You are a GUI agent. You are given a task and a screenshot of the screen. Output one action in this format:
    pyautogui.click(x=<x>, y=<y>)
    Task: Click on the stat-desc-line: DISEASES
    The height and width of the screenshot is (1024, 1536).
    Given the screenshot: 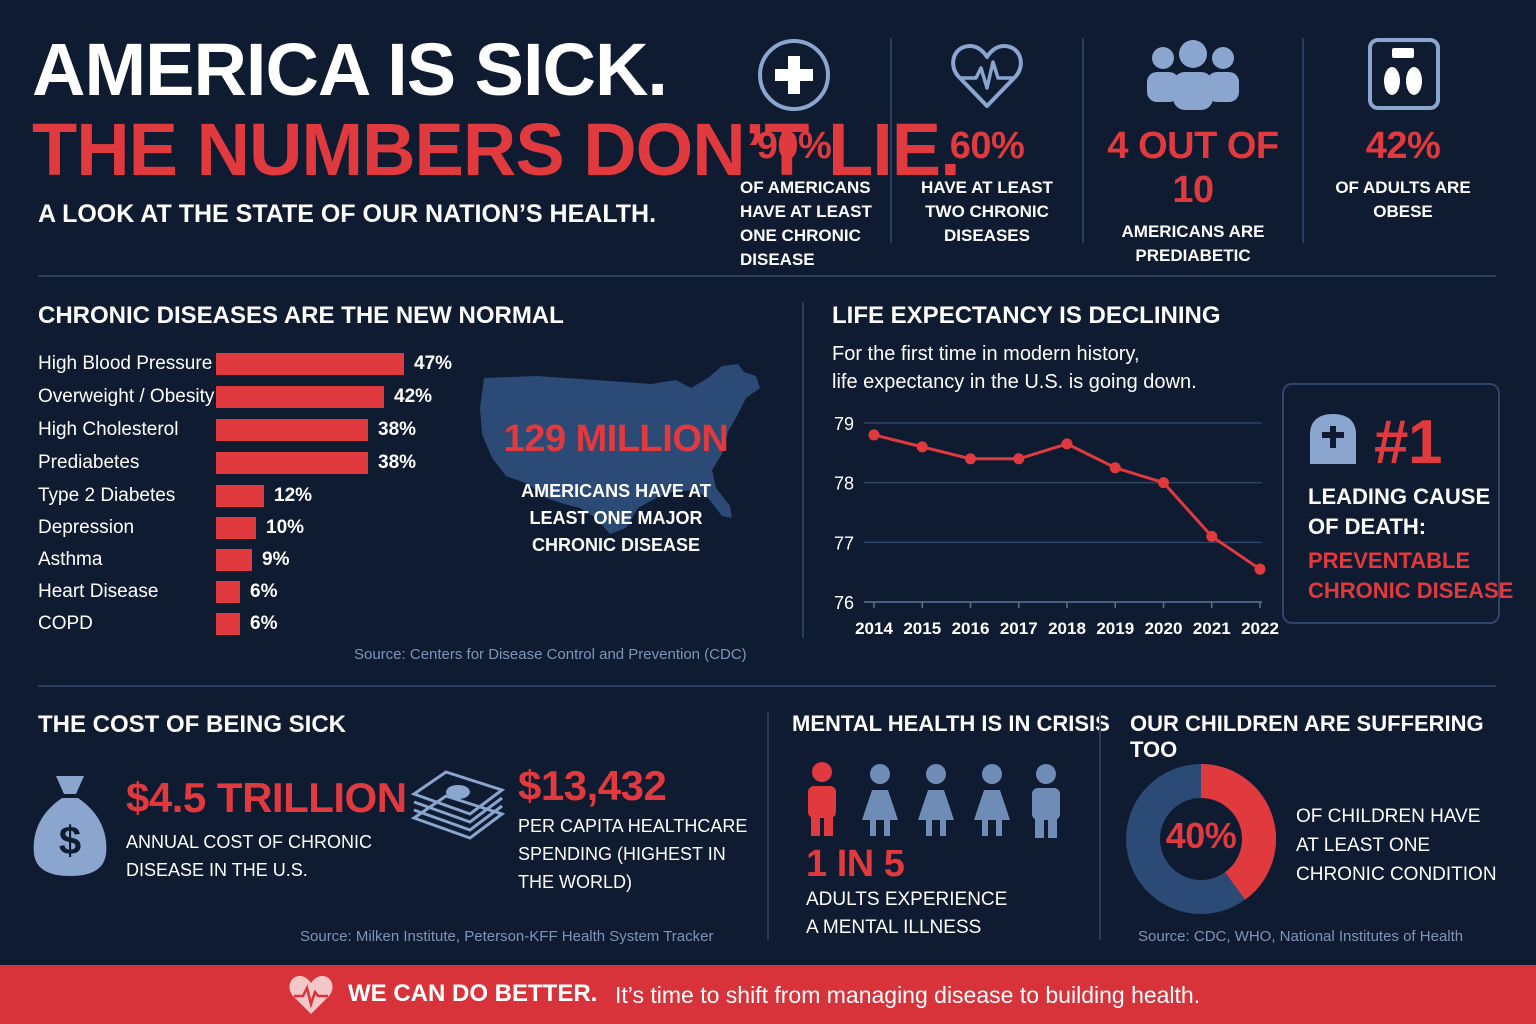 What is the action you would take?
    pyautogui.click(x=987, y=235)
    